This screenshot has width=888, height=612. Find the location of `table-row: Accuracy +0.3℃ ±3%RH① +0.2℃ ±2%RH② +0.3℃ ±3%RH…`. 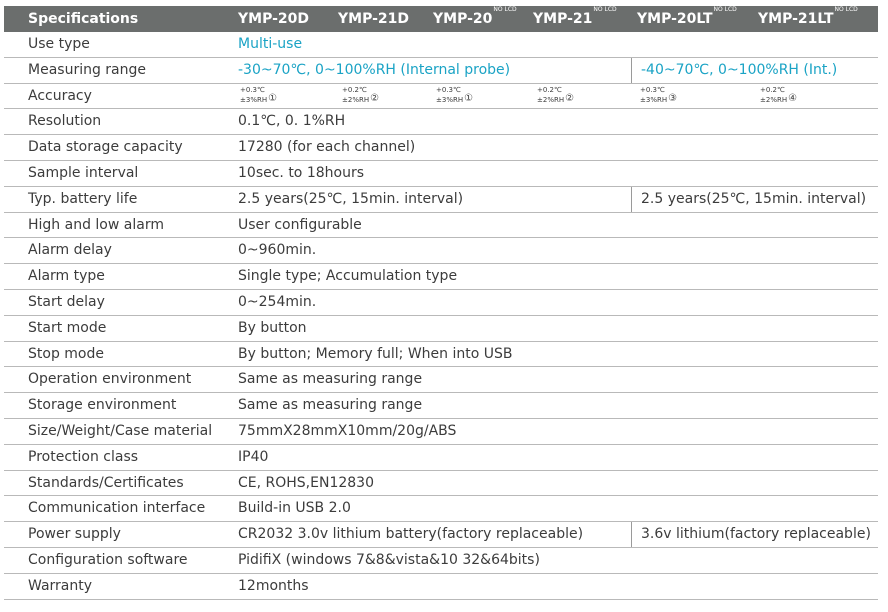

table-row: Accuracy +0.3℃ ±3%RH① +0.2℃ ±2%RH② +0.3℃ ±3%RH… is located at coordinates (441, 97).